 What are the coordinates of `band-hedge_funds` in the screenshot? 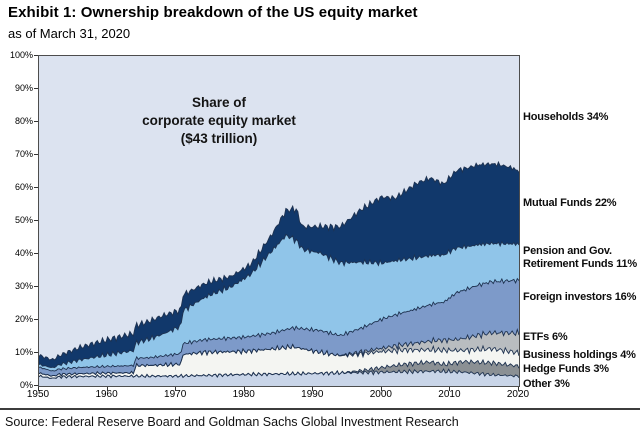 It's located at (279, 369).